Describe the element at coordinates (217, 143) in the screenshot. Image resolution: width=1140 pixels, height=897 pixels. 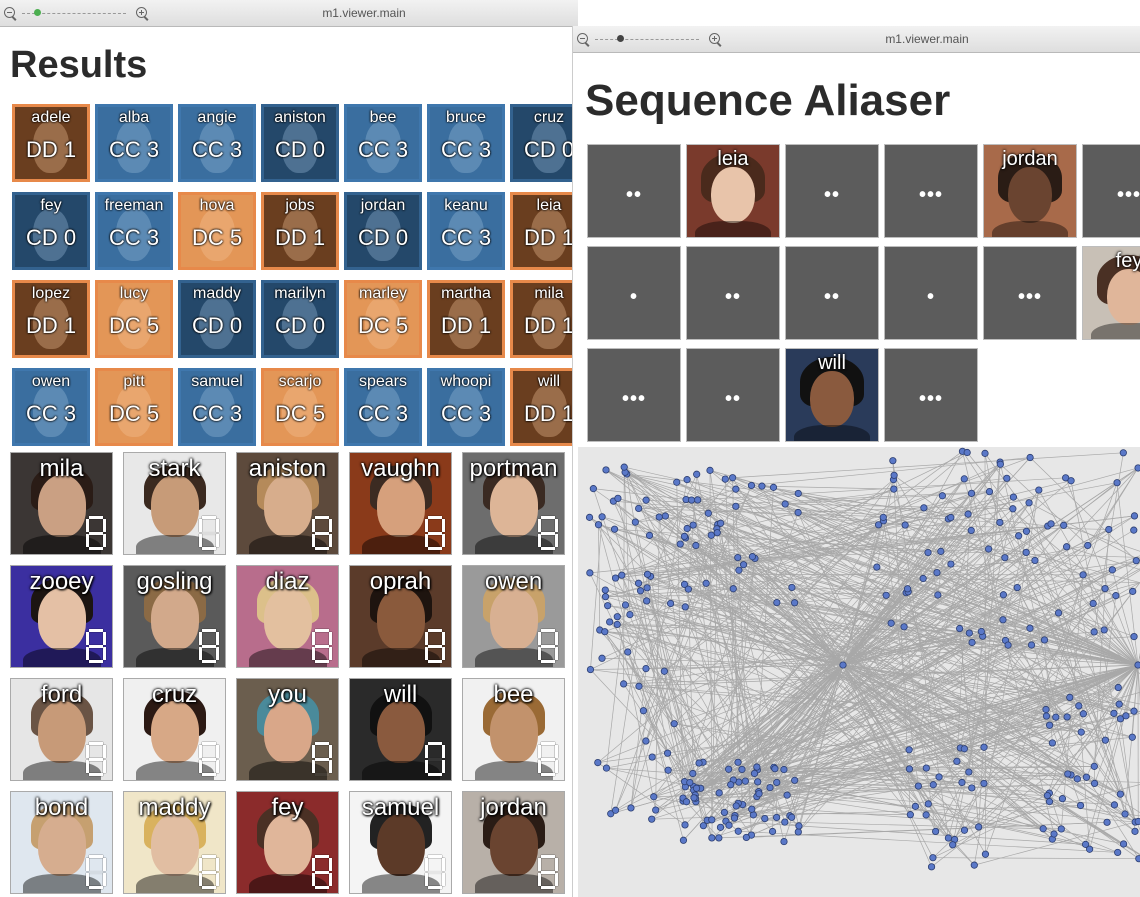
I see `result-tile-angie: angie CC 3` at that location.